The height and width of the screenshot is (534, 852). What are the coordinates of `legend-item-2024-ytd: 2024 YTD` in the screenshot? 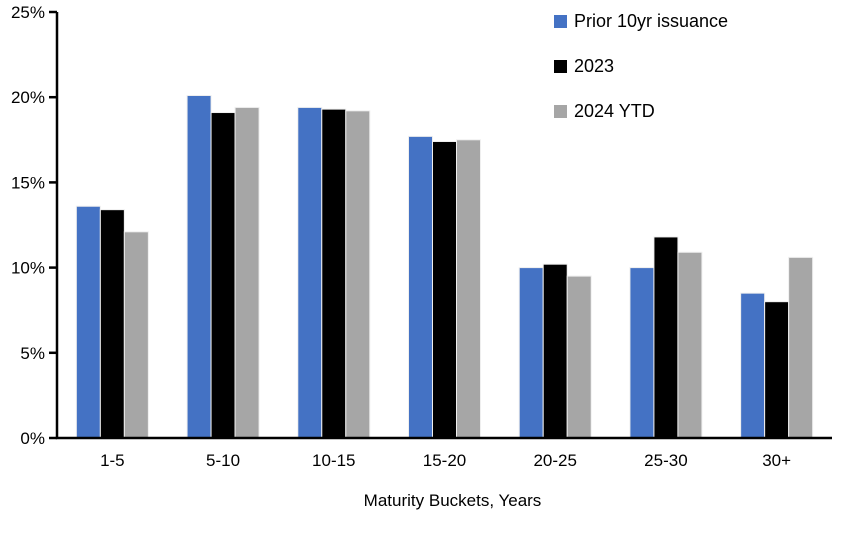 It's located at (641, 111).